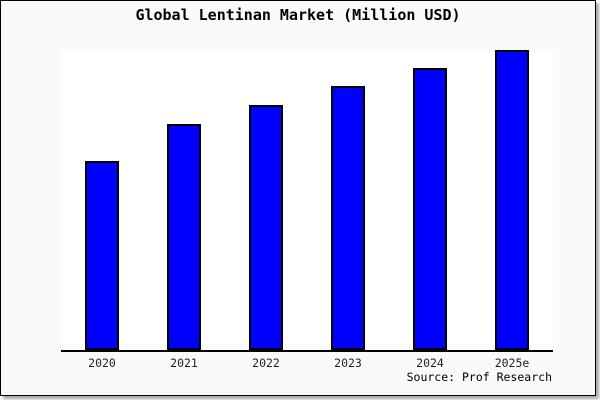 The height and width of the screenshot is (400, 600). What do you see at coordinates (348, 363) in the screenshot?
I see `x-tick-label-2023: 2023` at bounding box center [348, 363].